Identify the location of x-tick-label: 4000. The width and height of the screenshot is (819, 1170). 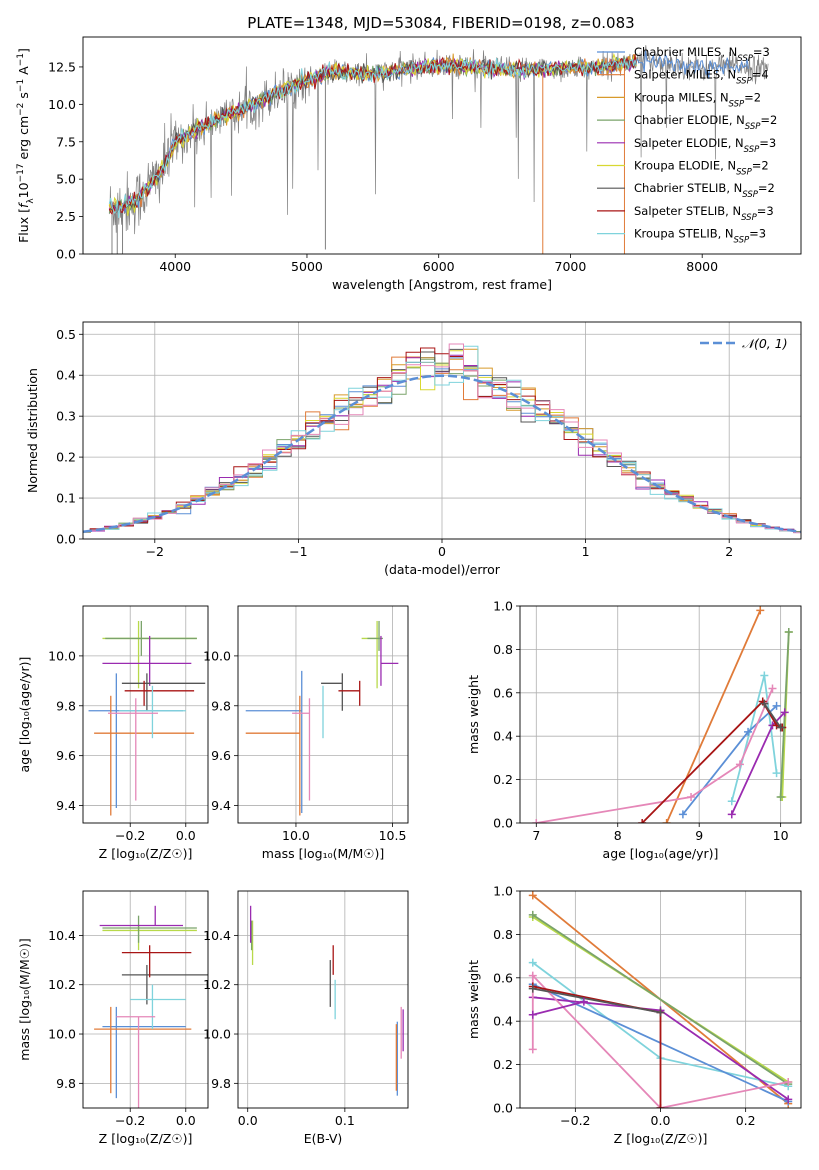
(175, 266).